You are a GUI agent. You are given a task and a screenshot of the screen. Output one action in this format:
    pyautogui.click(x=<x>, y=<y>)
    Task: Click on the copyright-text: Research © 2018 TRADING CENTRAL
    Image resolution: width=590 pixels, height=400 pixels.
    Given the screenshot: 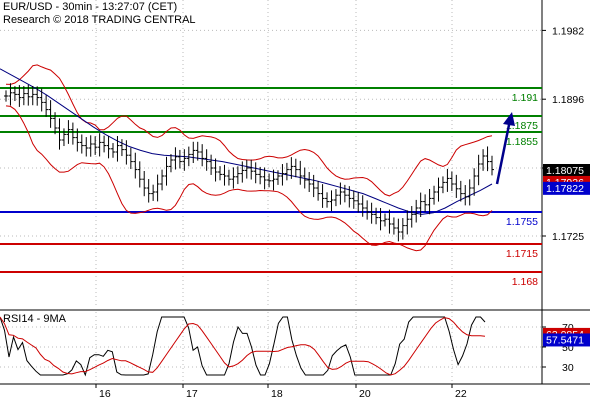 What is the action you would take?
    pyautogui.click(x=99, y=20)
    